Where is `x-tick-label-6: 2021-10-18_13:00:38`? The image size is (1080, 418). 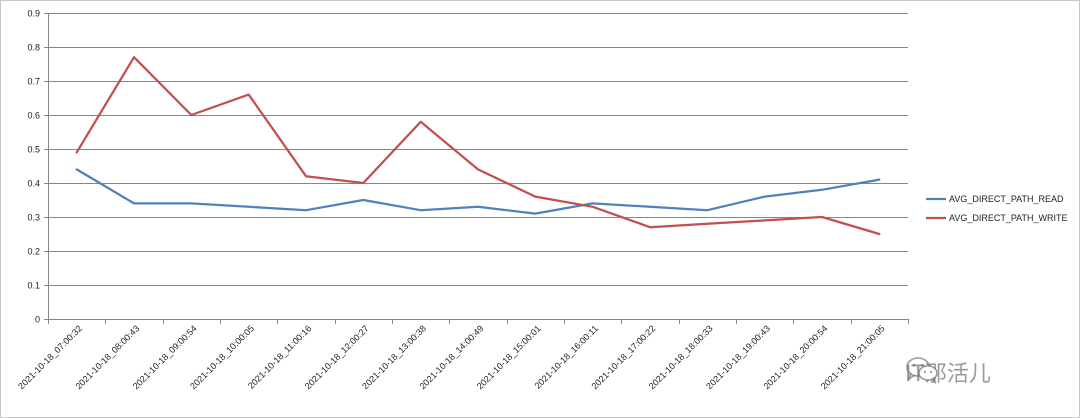 x-tick-label-6: 2021-10-18_13:00:38 is located at coordinates (394, 357).